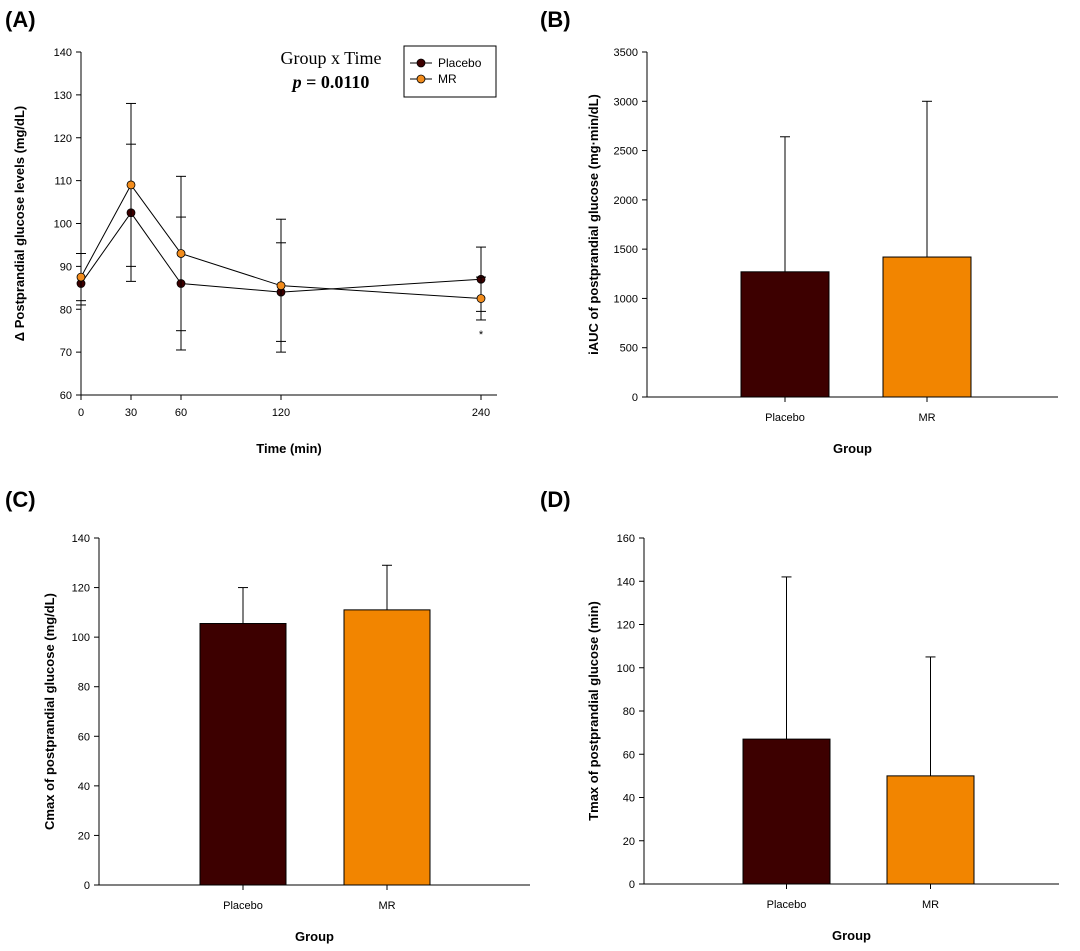  Describe the element at coordinates (336, 82) in the screenshot. I see `p-value: = 0.0110` at that location.